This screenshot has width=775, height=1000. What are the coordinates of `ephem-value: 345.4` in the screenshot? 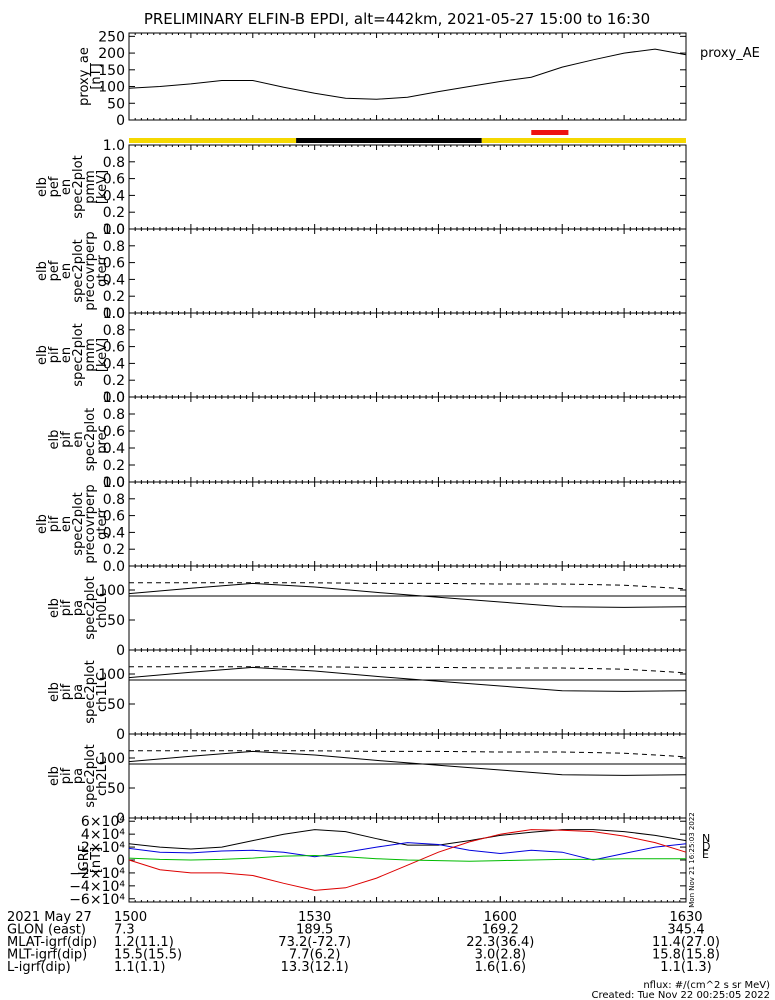 It's located at (685, 930).